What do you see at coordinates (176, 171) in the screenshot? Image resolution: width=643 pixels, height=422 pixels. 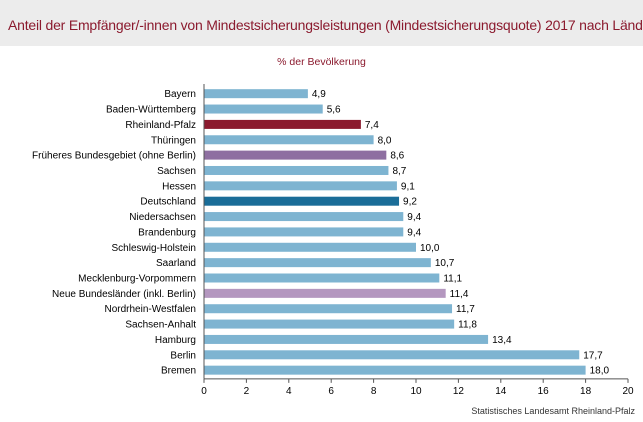 I see `category-label: Sachsen` at bounding box center [176, 171].